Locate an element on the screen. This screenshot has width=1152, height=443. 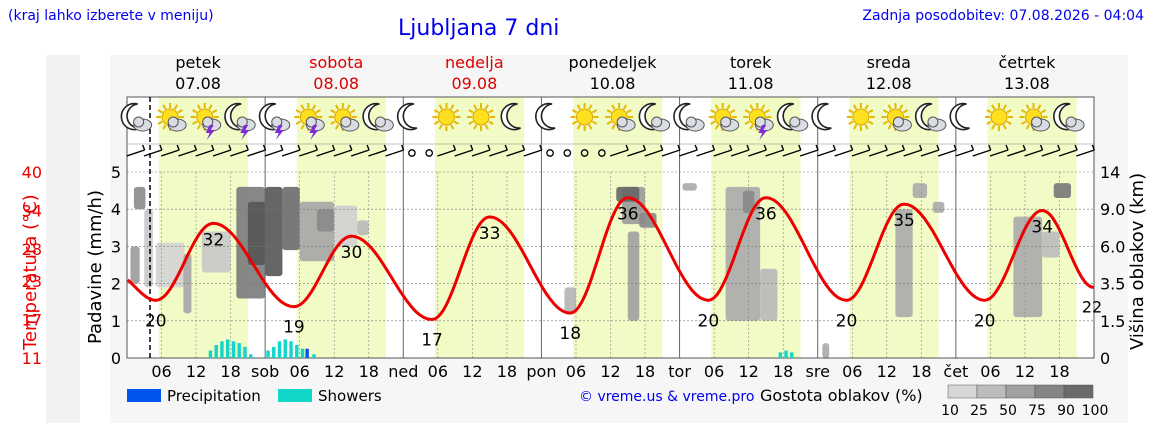
cloud-legend-title: Gostota oblakov (%) is located at coordinates (841, 395).